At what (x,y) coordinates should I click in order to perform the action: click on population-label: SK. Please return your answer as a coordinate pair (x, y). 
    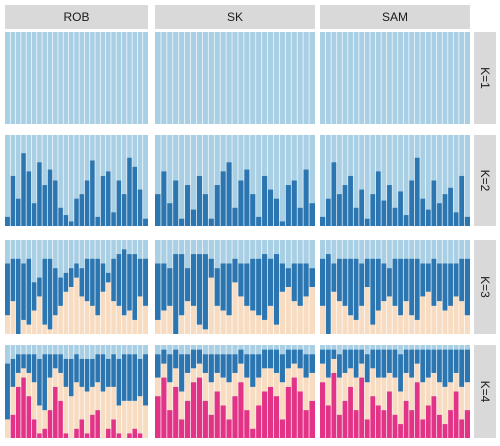
    Looking at the image, I should click on (235, 17).